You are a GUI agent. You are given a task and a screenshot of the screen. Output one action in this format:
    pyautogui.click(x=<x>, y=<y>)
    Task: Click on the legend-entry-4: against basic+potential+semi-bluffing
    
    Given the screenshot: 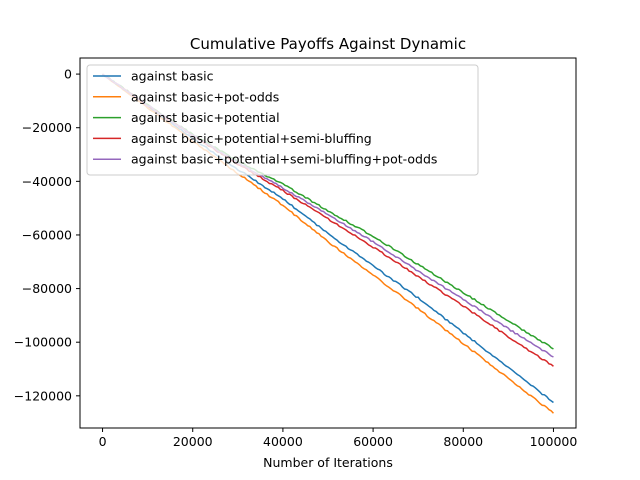 What is the action you would take?
    pyautogui.click(x=251, y=138)
    